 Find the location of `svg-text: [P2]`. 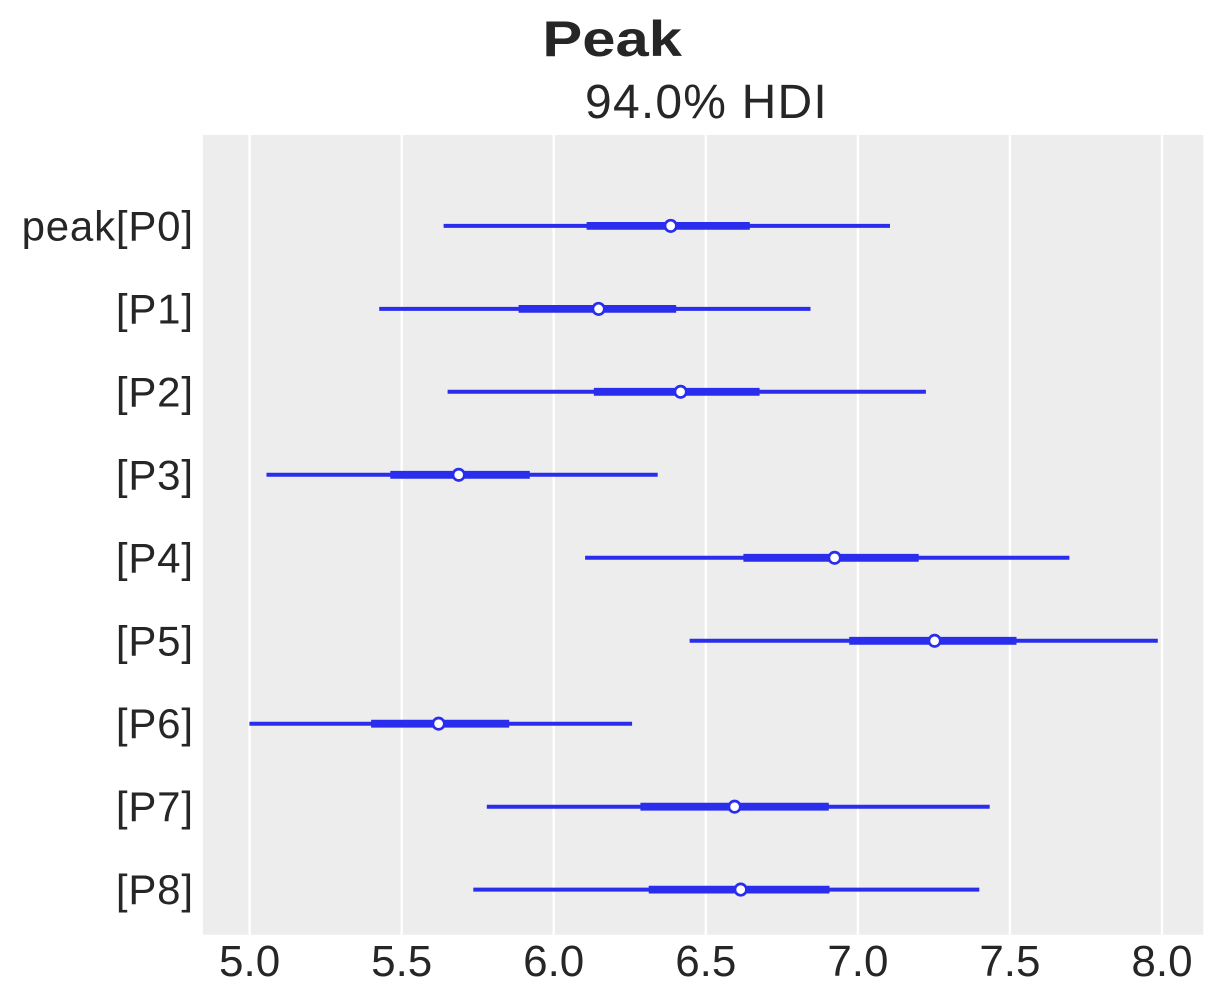

svg-text: [P2] is located at coordinates (155, 391).